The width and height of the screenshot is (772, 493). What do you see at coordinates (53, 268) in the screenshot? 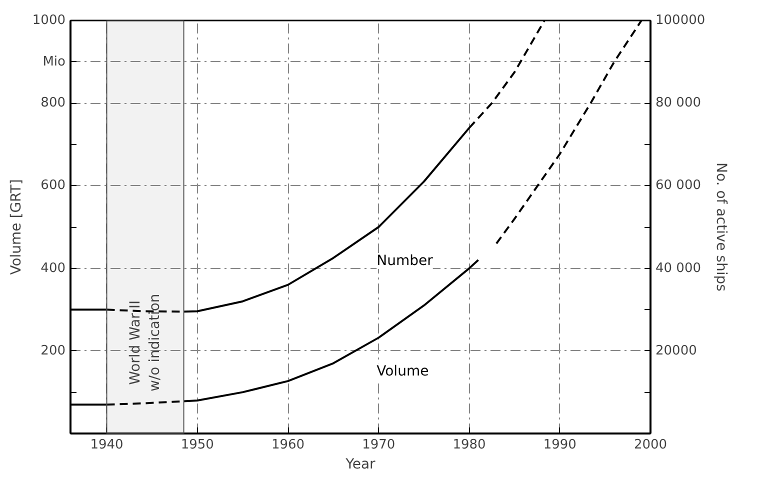
I see `y-tick-label: 400` at bounding box center [53, 268].